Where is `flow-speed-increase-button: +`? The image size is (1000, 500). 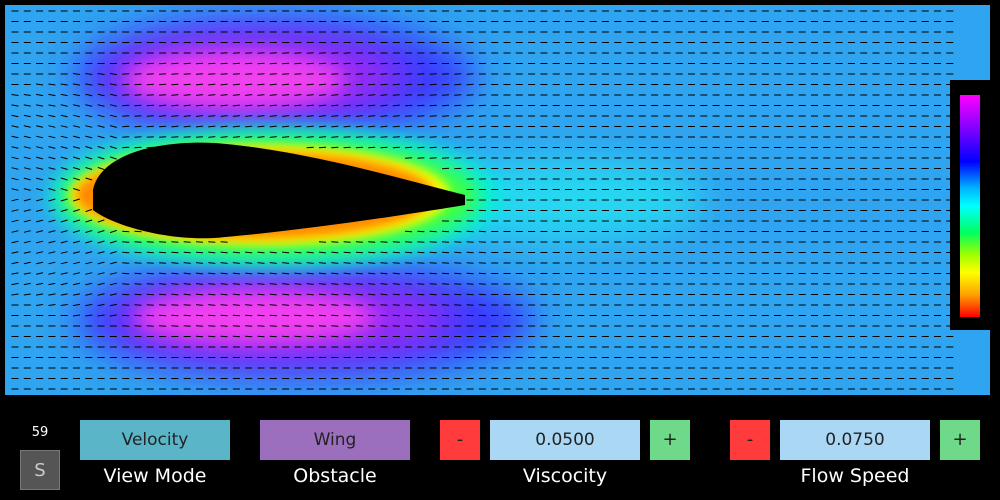
flow-speed-increase-button: + is located at coordinates (960, 440).